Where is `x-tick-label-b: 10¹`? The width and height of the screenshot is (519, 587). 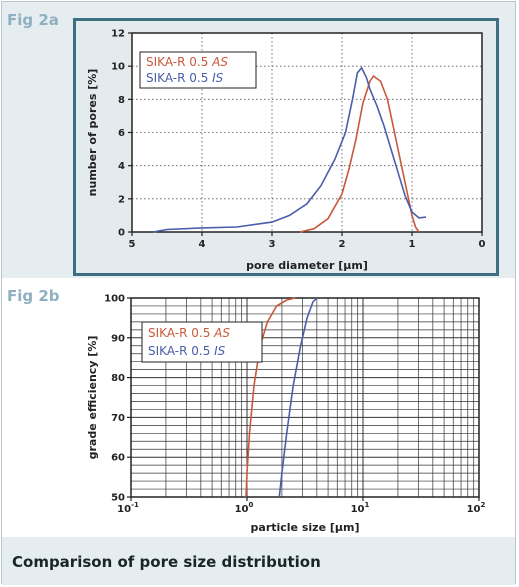
x-tick-label-b: 10¹ is located at coordinates (360, 508).